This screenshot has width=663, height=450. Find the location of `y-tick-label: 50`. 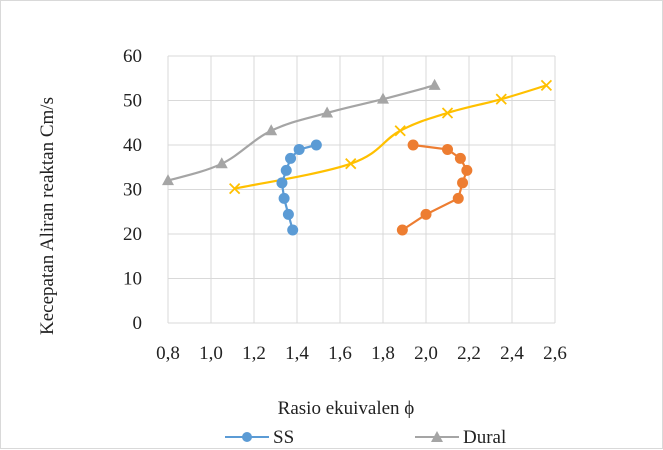

y-tick-label: 50 is located at coordinates (132, 101).